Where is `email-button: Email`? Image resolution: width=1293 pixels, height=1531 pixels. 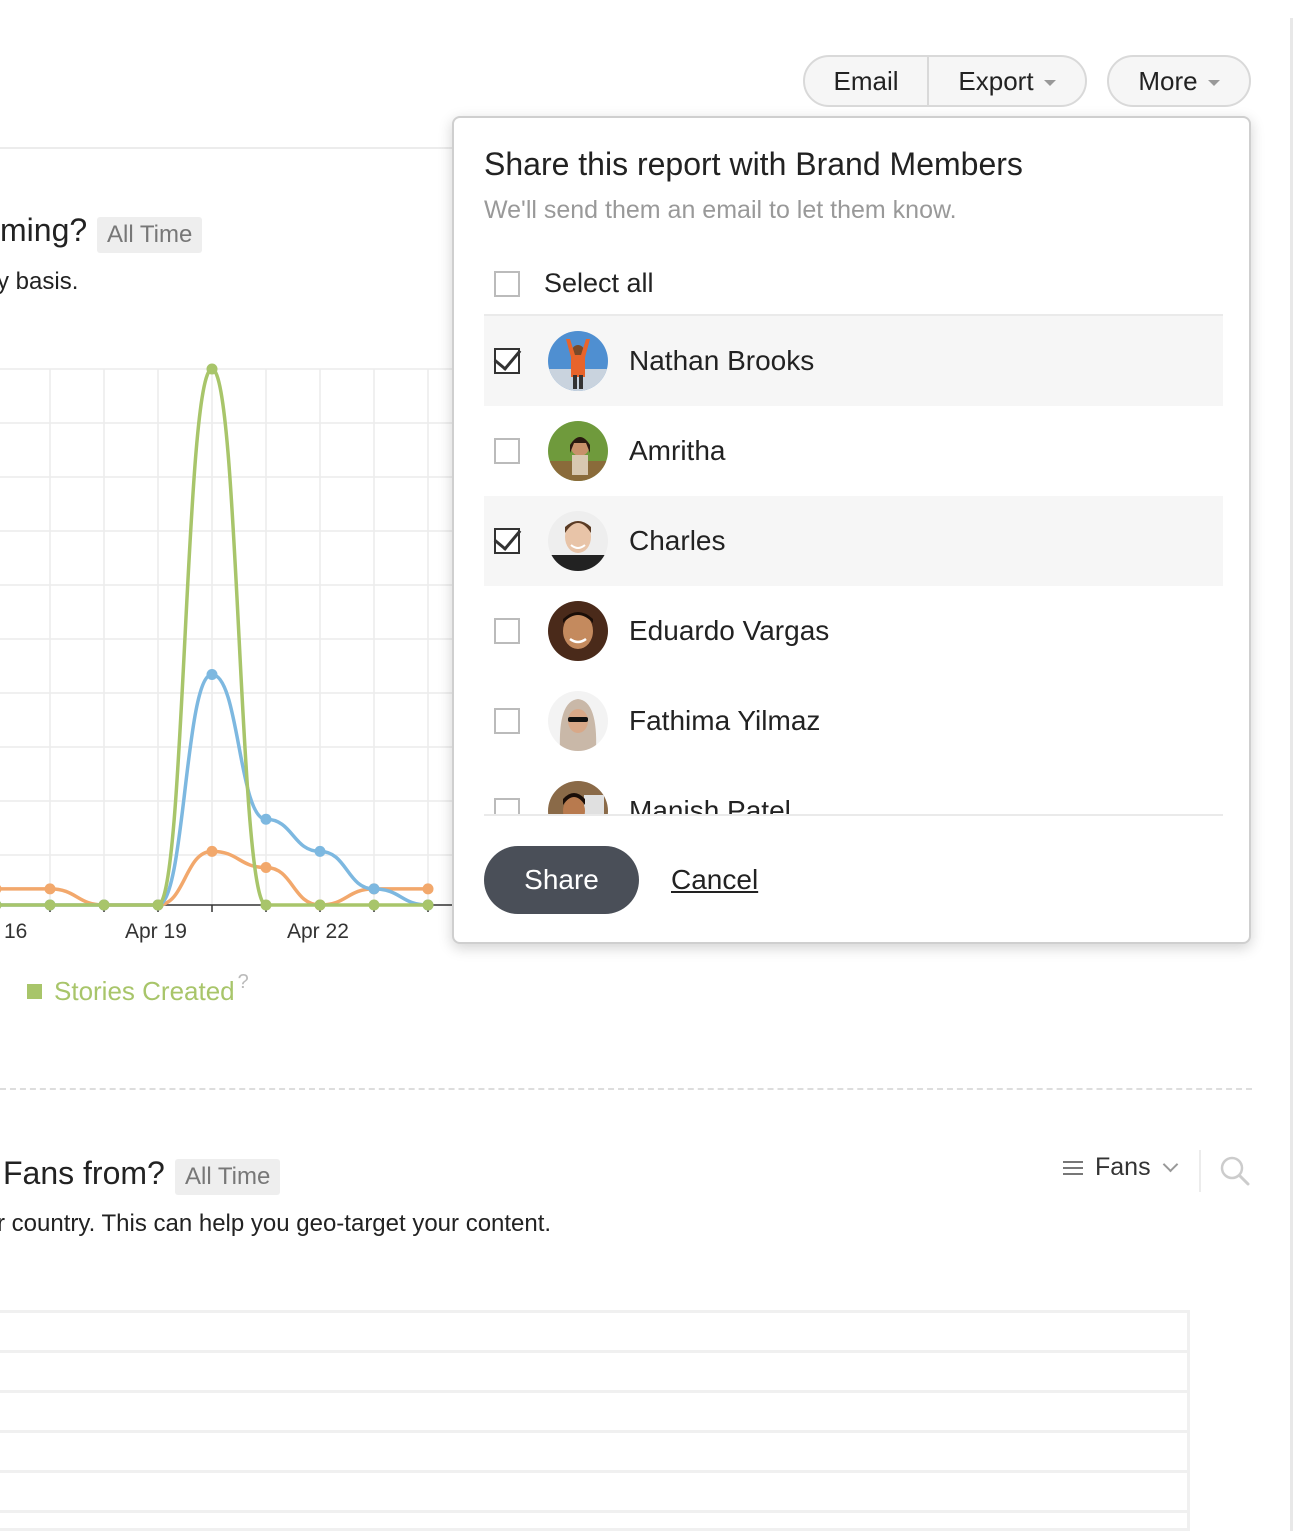
email-button: Email is located at coordinates (867, 81).